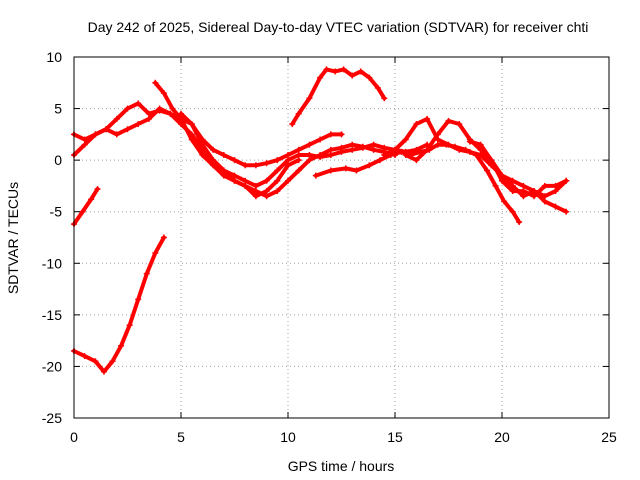 The image size is (640, 480). I want to click on x-tick-label: 15, so click(395, 437).